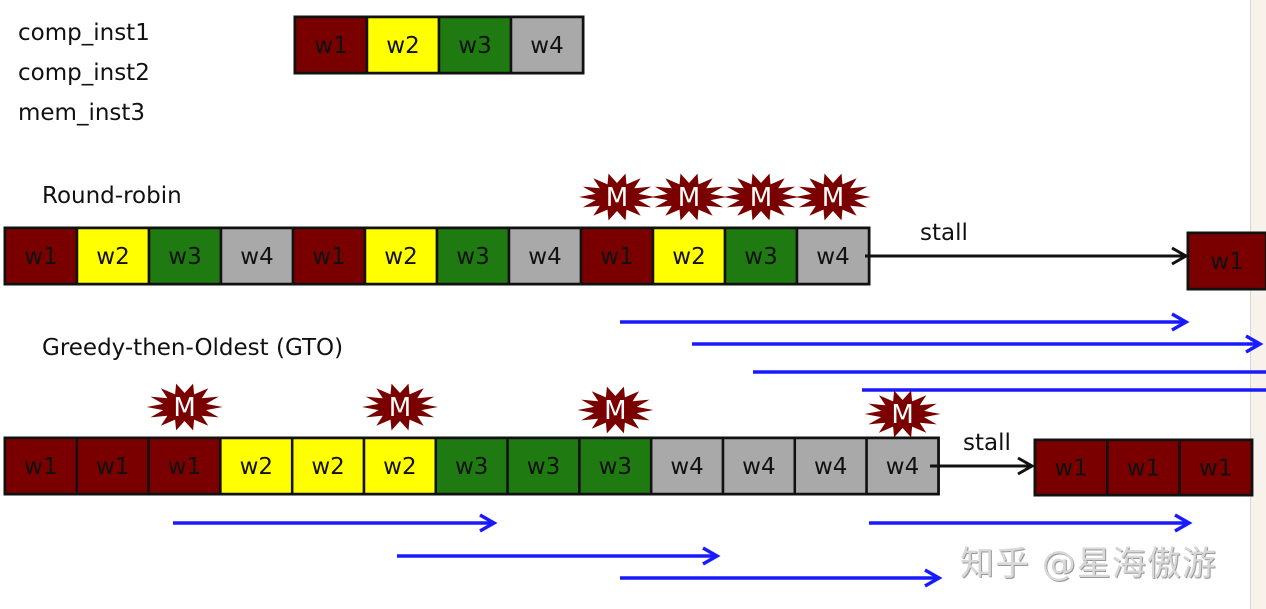  I want to click on rr-after-stall-row: w1, so click(1226, 261).